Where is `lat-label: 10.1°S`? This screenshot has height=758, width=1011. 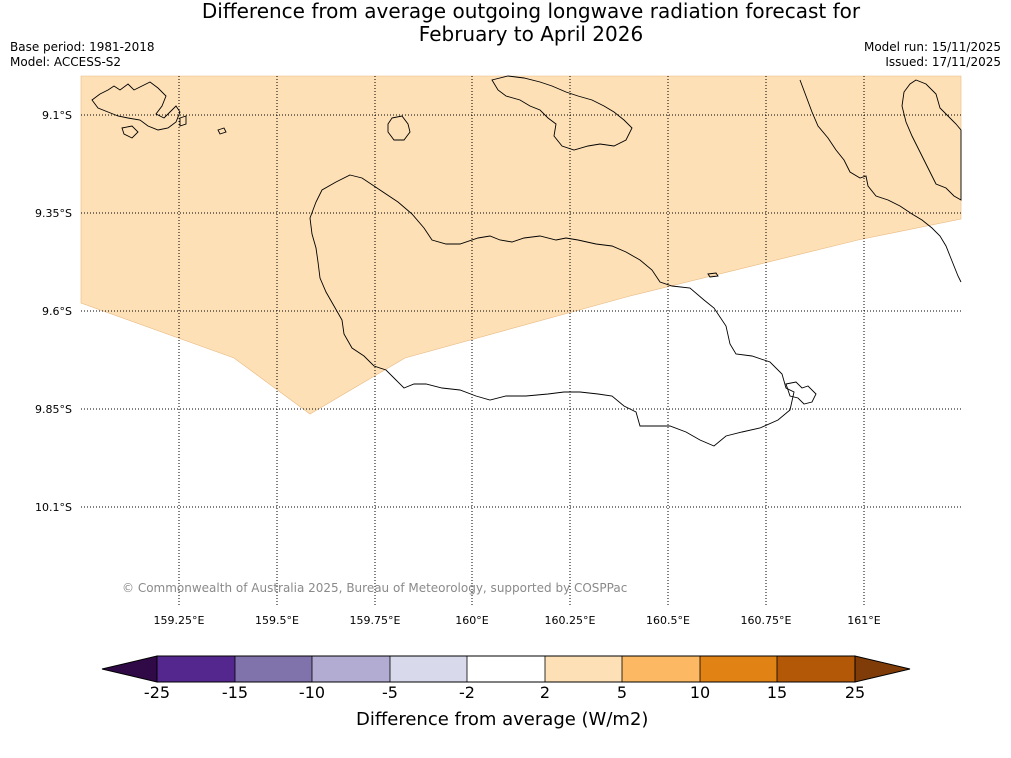 lat-label: 10.1°S is located at coordinates (53, 507).